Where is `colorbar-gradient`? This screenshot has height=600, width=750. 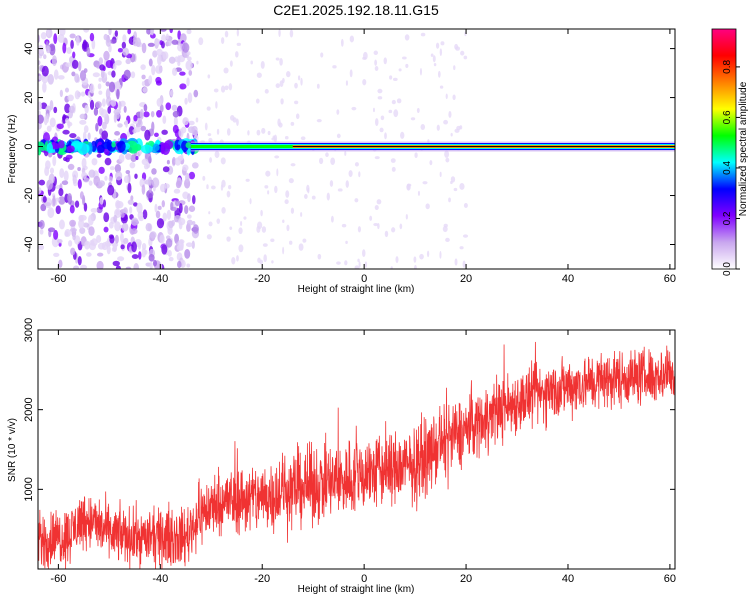 colorbar-gradient is located at coordinates (724, 149).